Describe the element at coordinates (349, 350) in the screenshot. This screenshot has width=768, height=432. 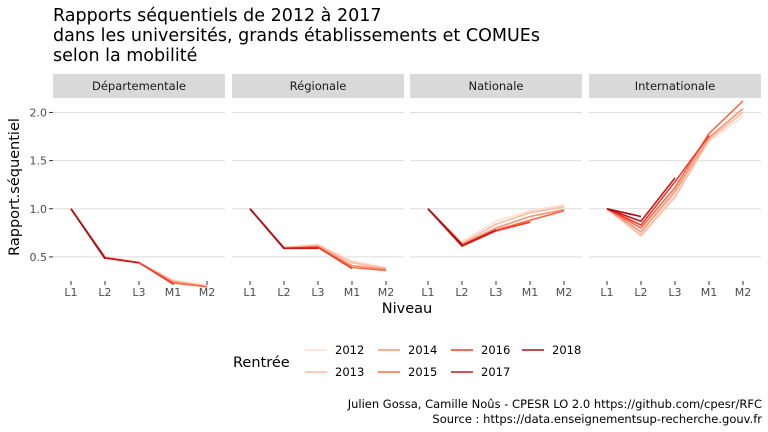
I see `legend-label-2012: 2012` at that location.